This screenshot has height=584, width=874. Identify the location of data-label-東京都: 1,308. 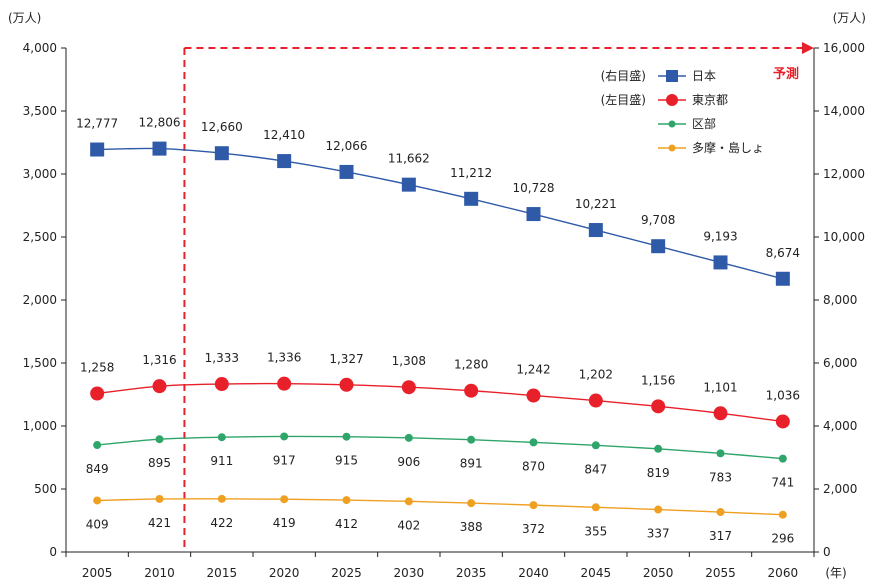
(409, 361).